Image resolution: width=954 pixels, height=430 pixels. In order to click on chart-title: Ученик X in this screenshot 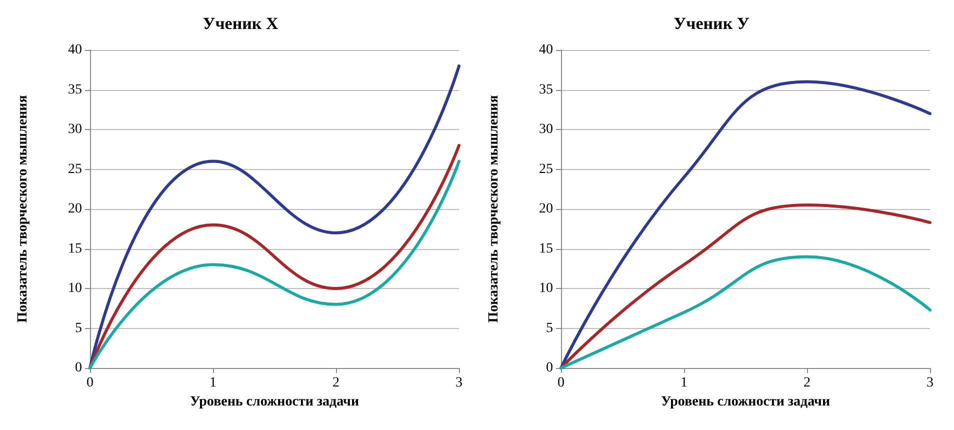, I will do `click(240, 23)`.